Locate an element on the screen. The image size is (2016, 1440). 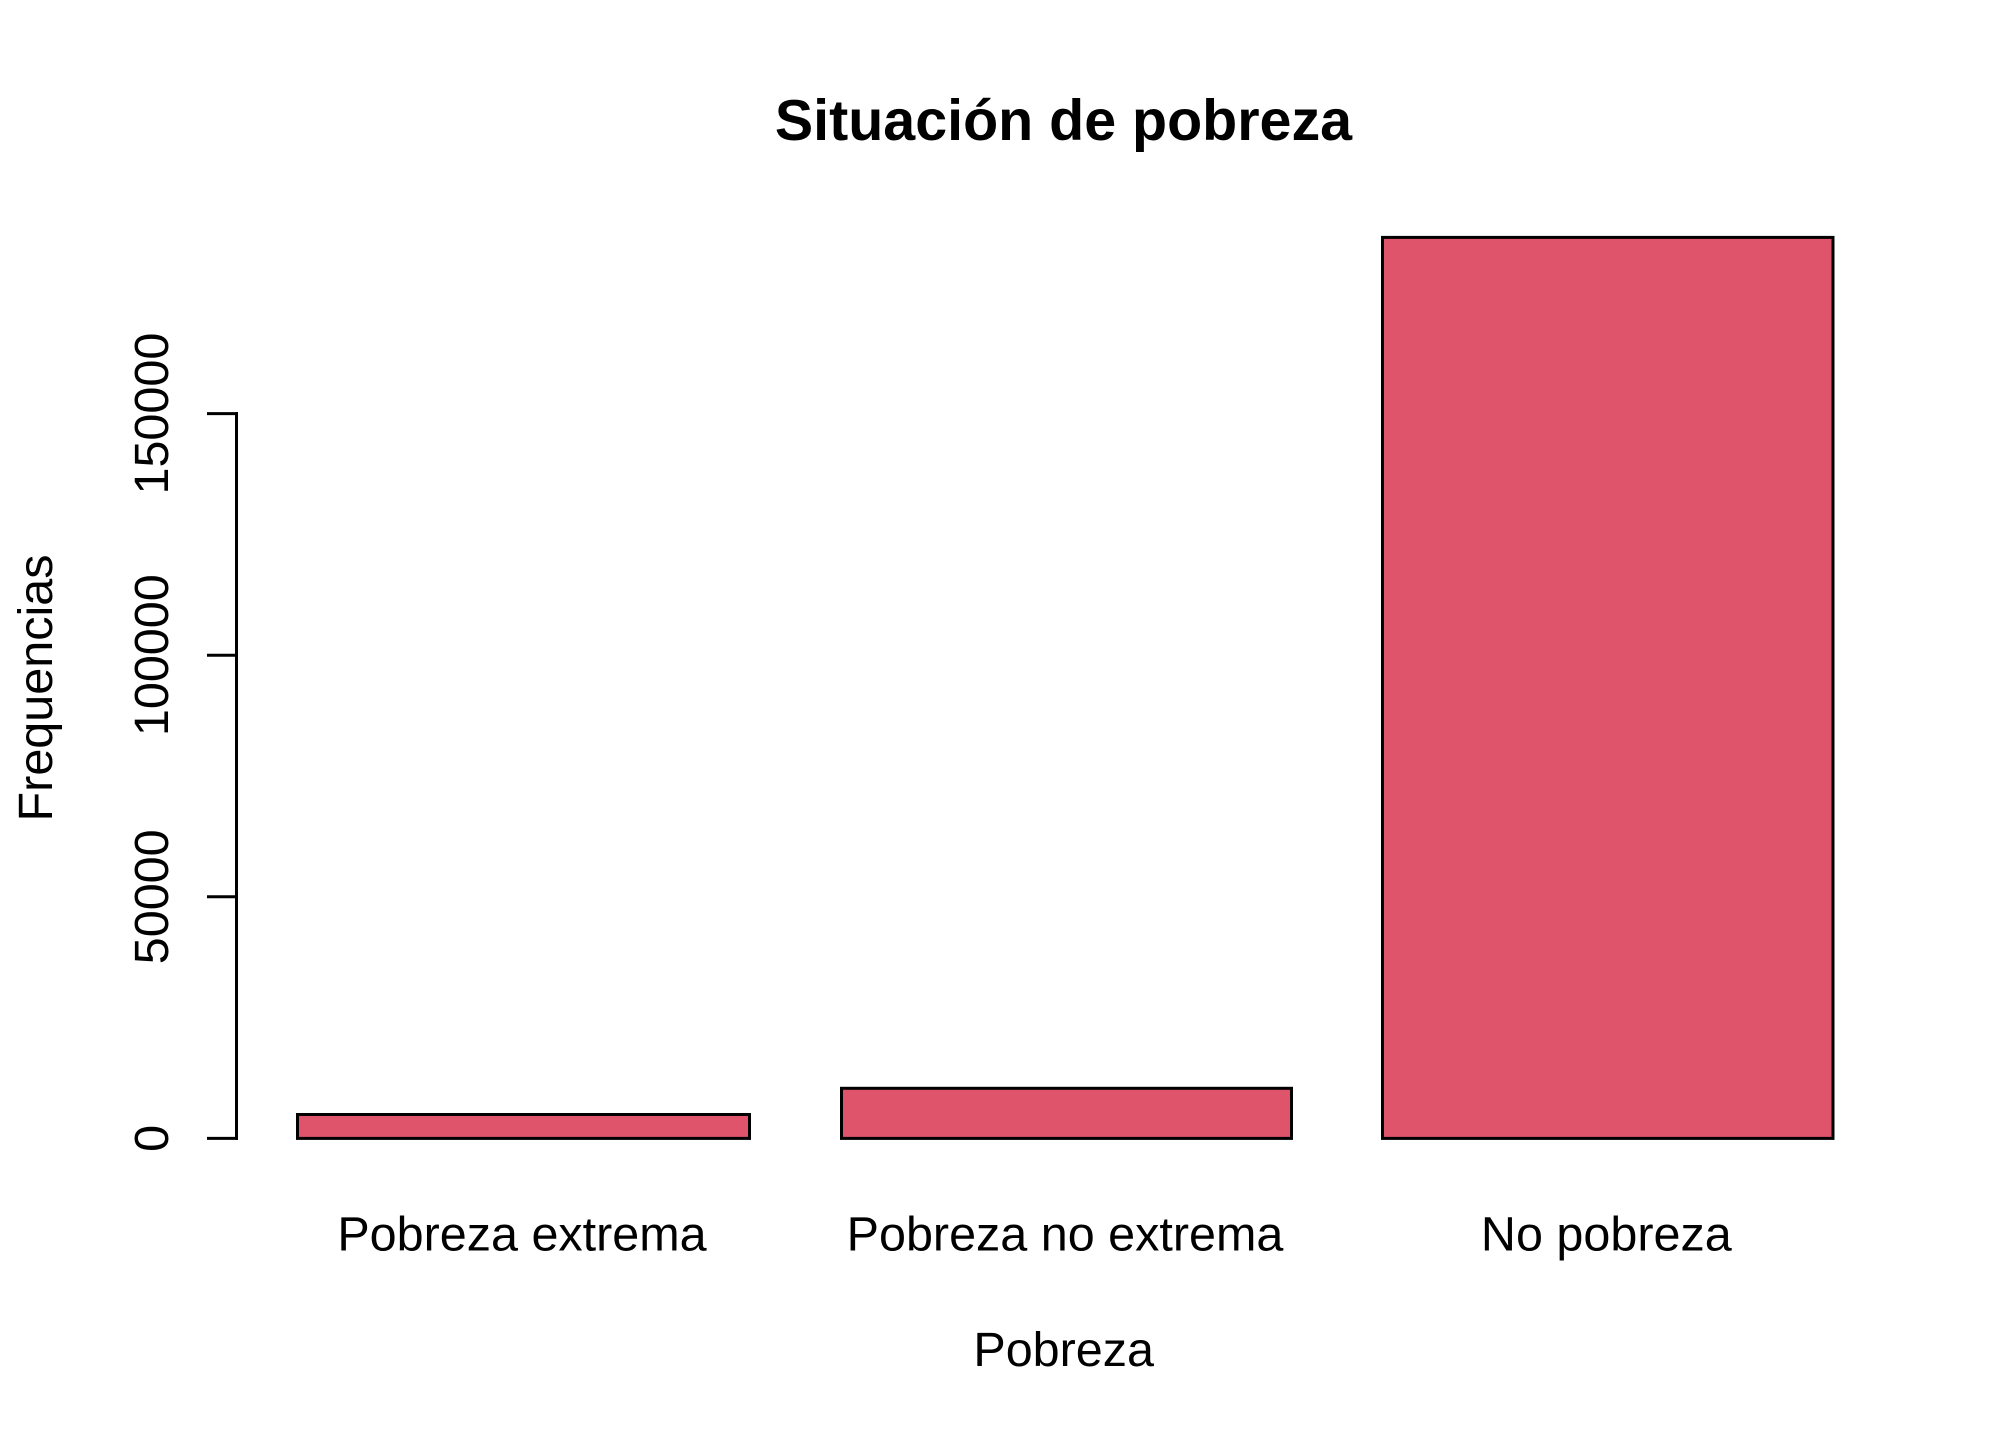
svg-text: Pobreza is located at coordinates (1063, 1350).